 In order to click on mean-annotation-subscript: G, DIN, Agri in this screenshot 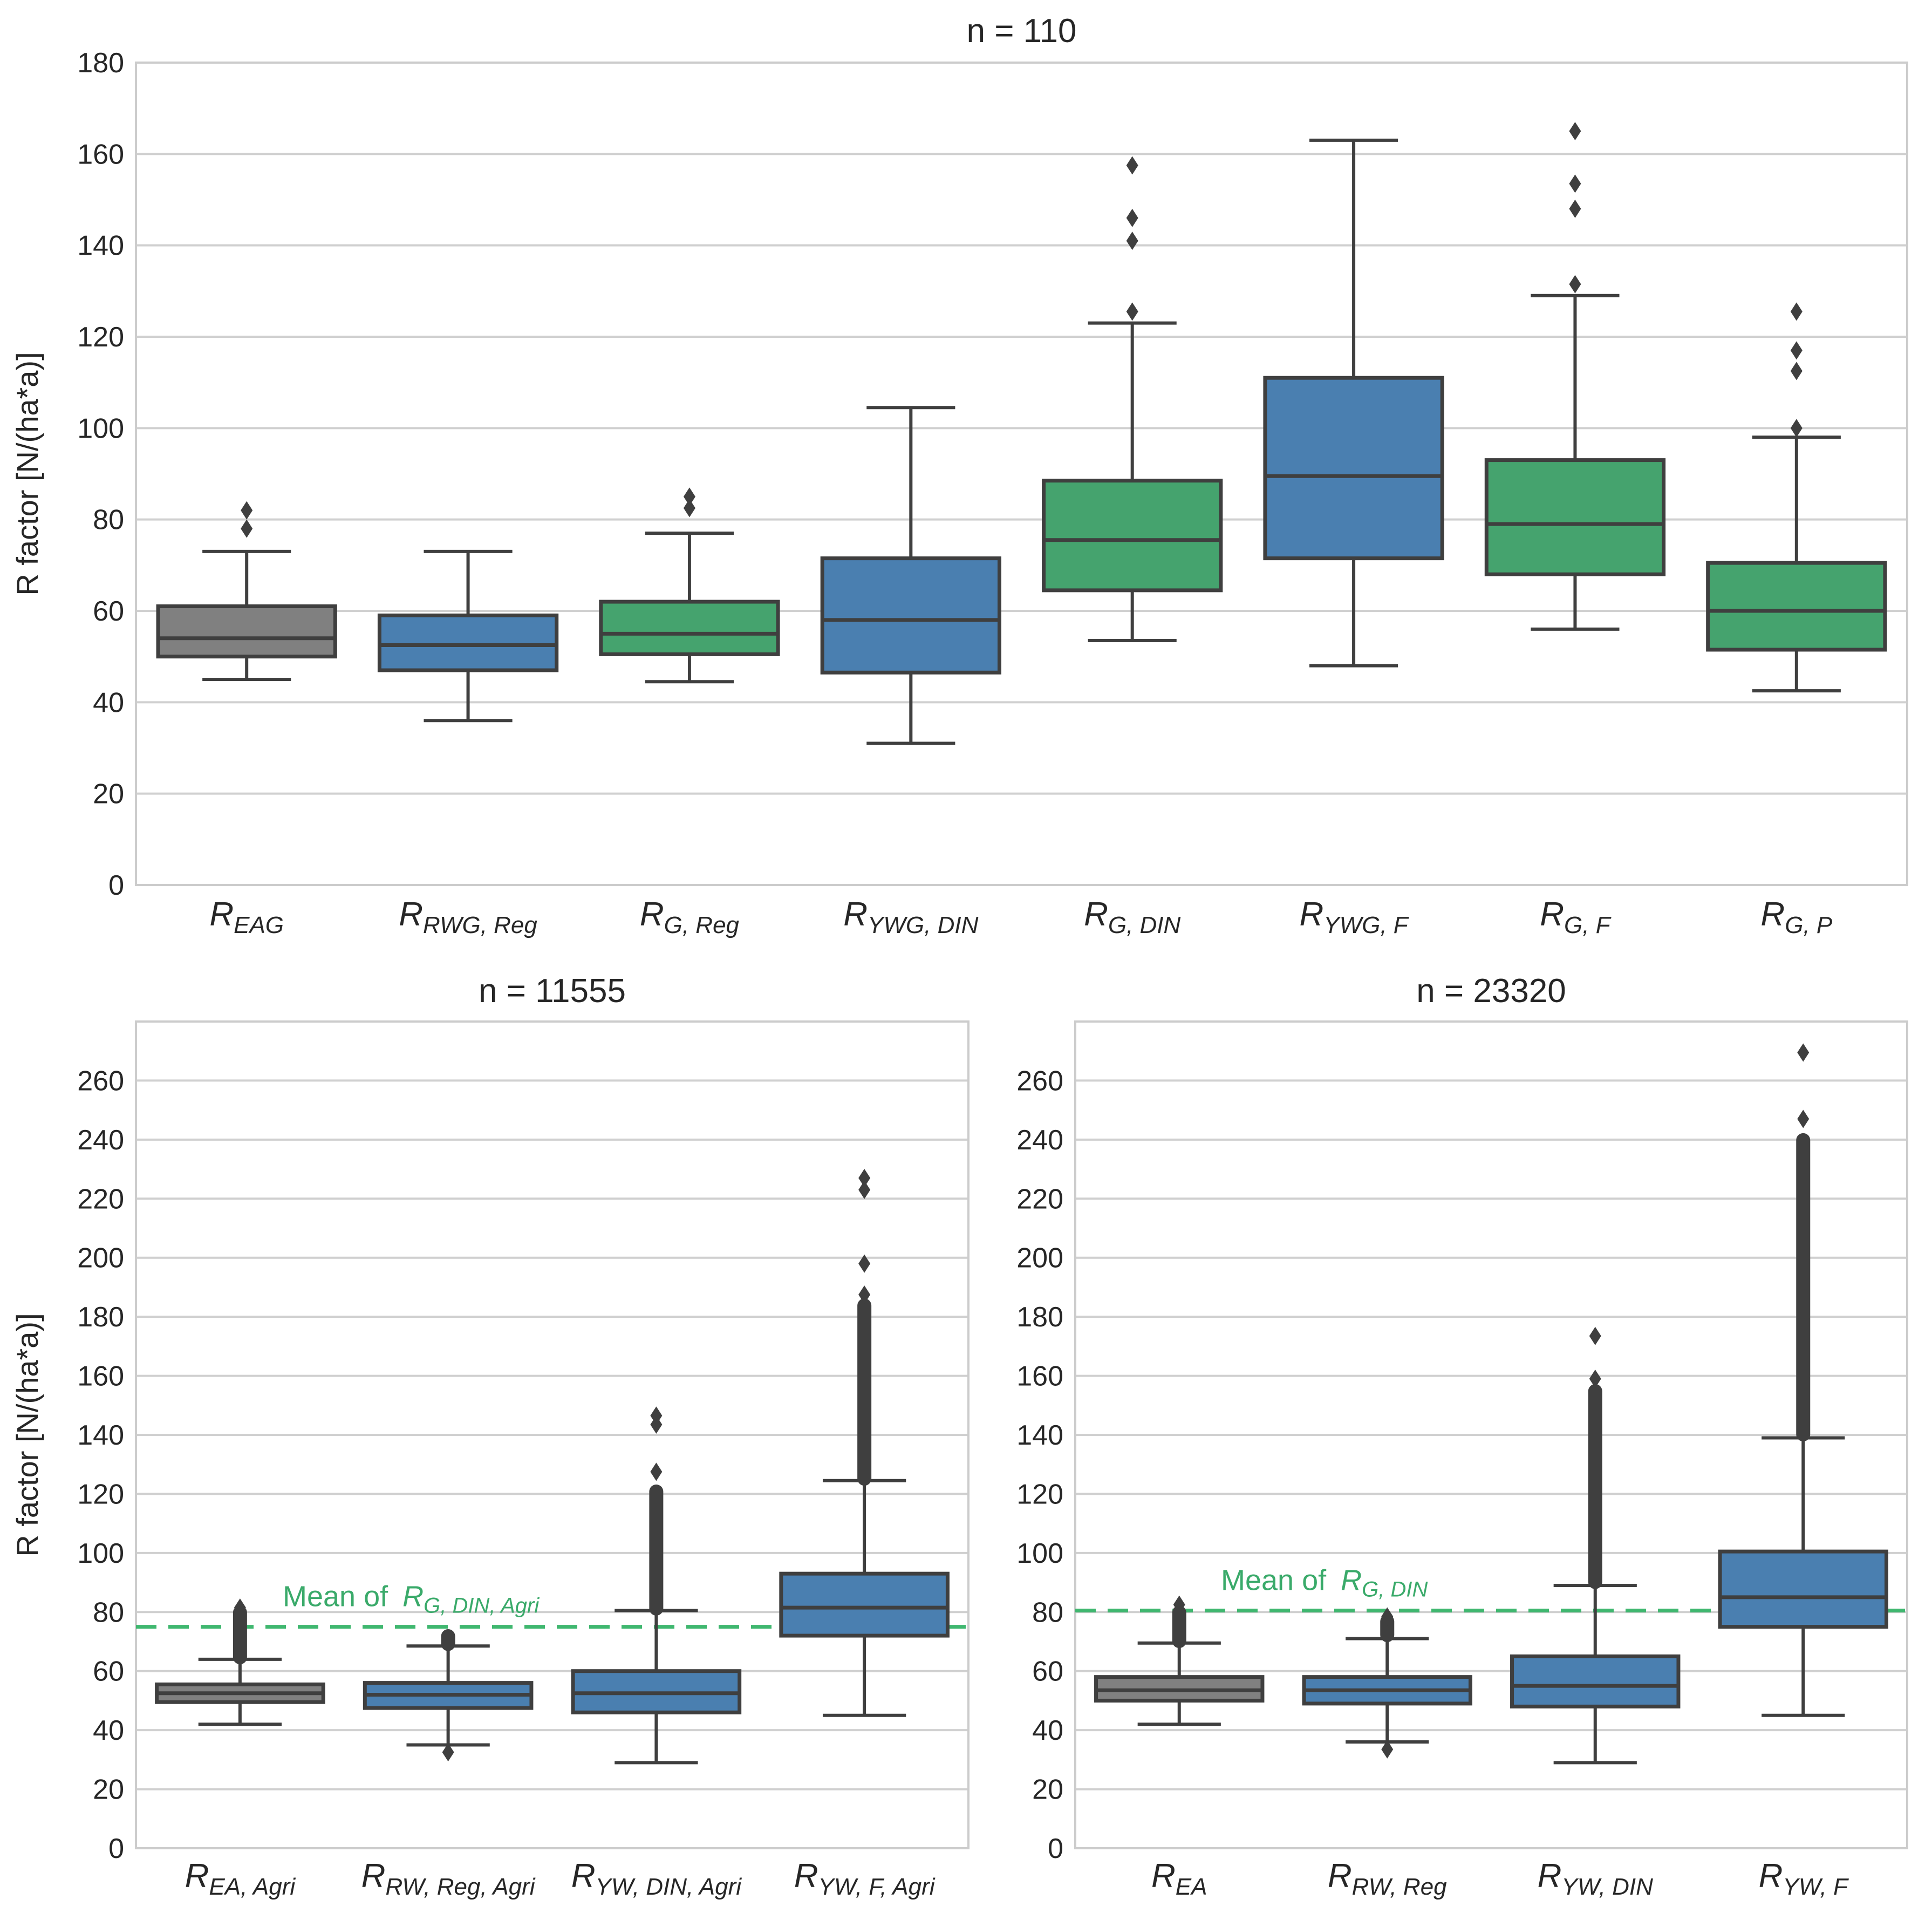, I will do `click(482, 1606)`.